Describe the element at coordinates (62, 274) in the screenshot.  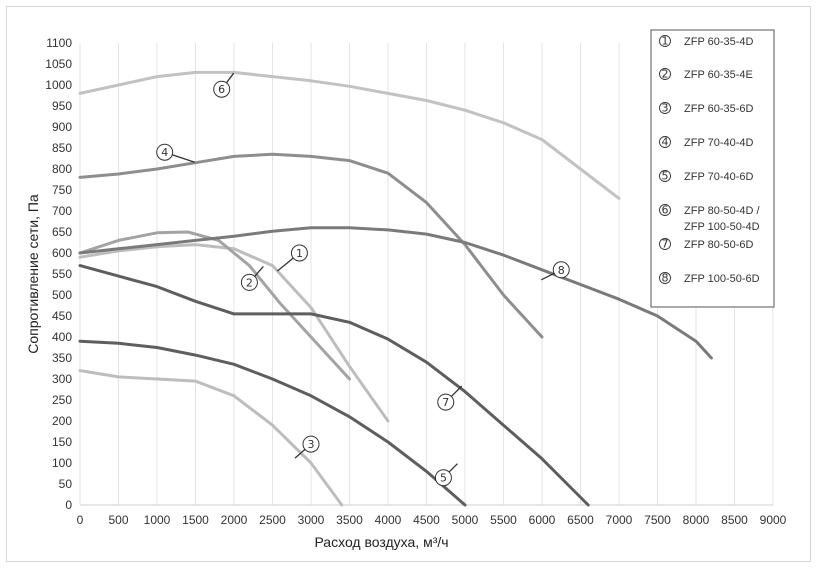
I see `y-tick-label: 550` at that location.